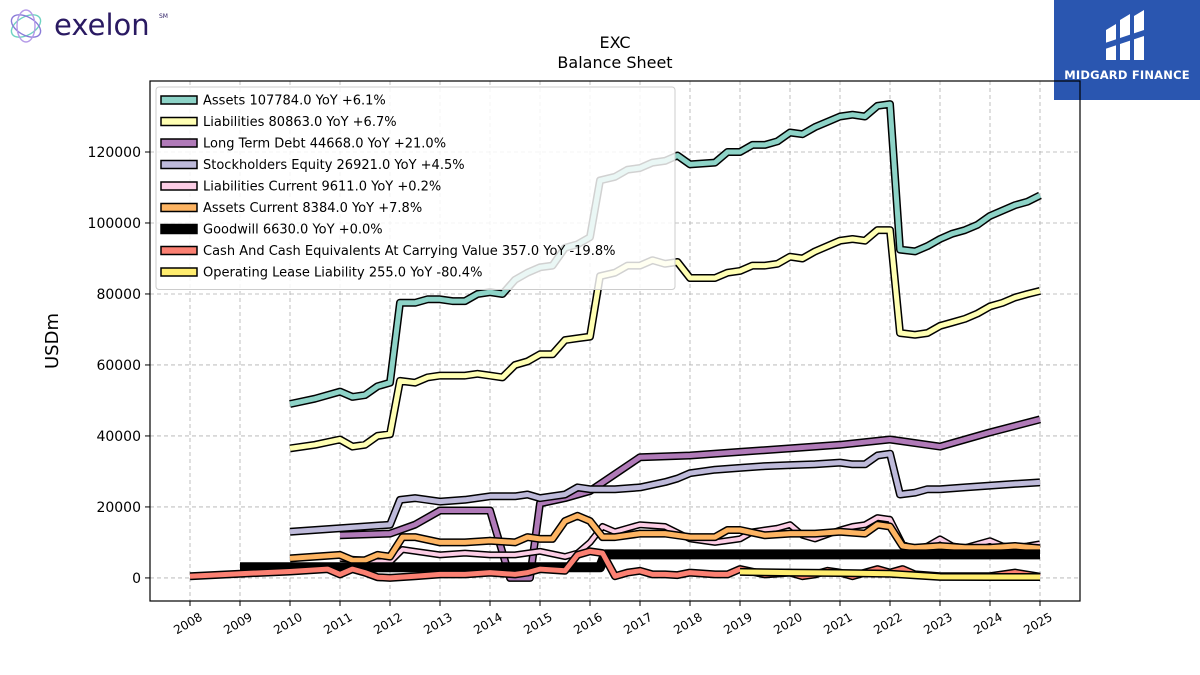 Image resolution: width=1200 pixels, height=675 pixels. What do you see at coordinates (118, 295) in the screenshot?
I see `y-tick-label: 80000` at bounding box center [118, 295].